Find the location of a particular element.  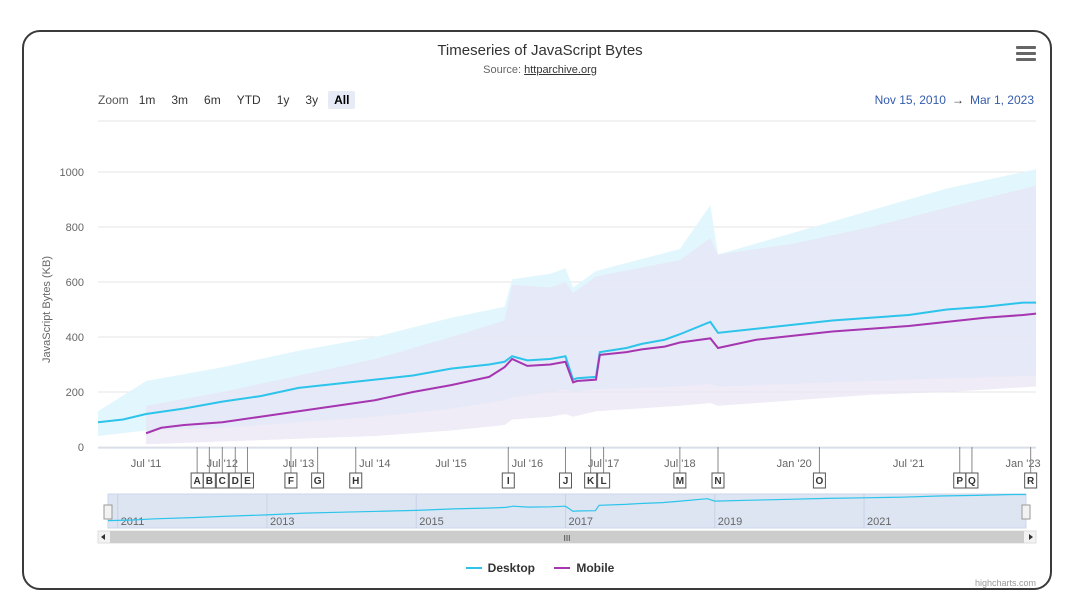

chart-subtitle: Source: httparchive.org is located at coordinates (540, 70).